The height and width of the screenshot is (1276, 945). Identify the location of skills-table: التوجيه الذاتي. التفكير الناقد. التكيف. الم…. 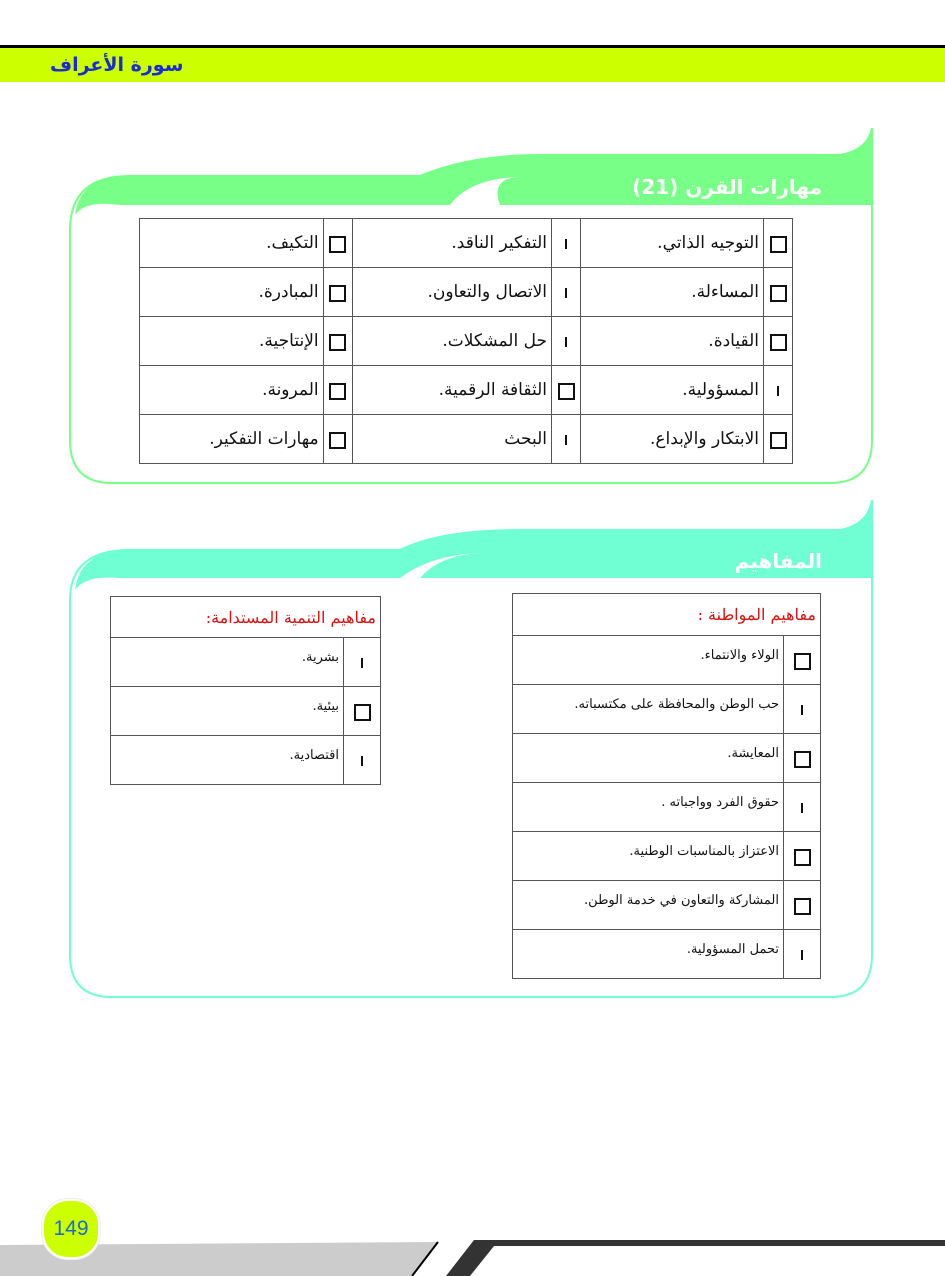
(466, 341).